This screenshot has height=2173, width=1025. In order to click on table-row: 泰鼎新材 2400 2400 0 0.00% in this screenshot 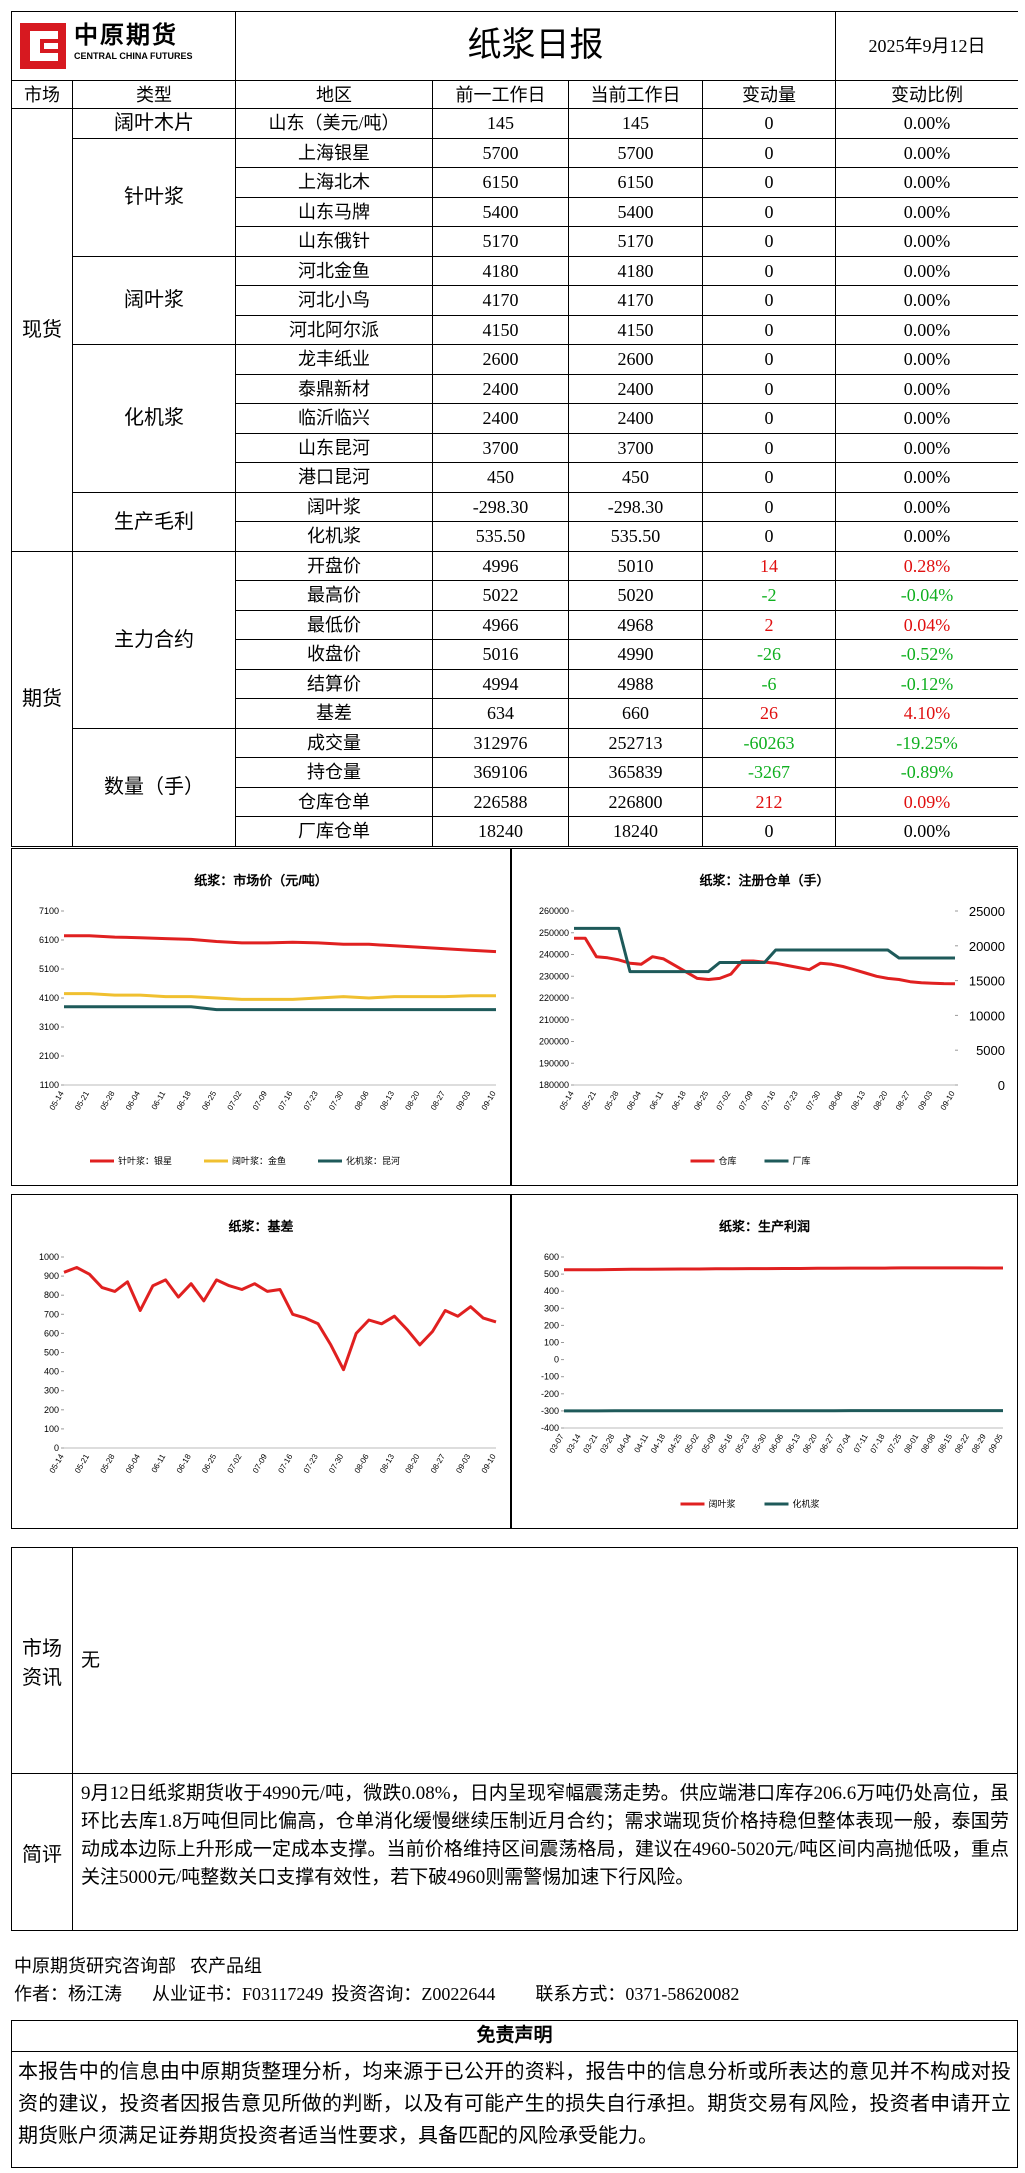, I will do `click(515, 388)`.